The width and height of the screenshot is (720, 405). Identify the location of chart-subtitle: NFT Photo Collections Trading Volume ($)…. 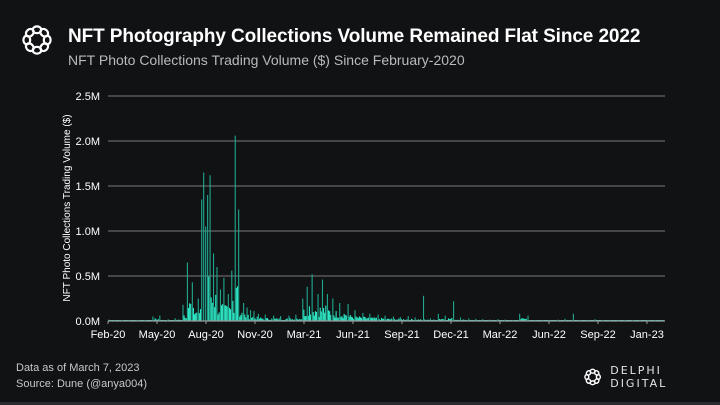
(266, 60).